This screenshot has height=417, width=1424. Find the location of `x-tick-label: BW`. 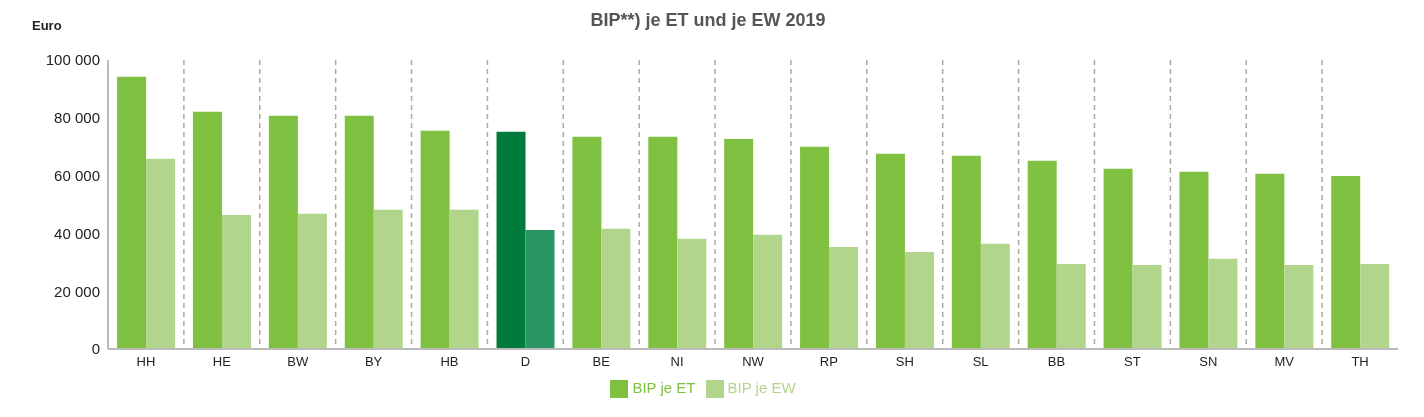

x-tick-label: BW is located at coordinates (298, 362).